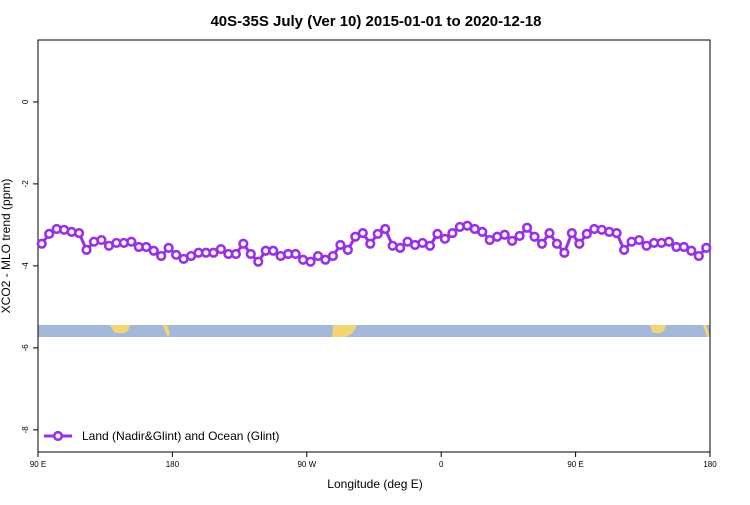  What do you see at coordinates (374, 484) in the screenshot?
I see `x-axis-label: Longitude (deg E)` at bounding box center [374, 484].